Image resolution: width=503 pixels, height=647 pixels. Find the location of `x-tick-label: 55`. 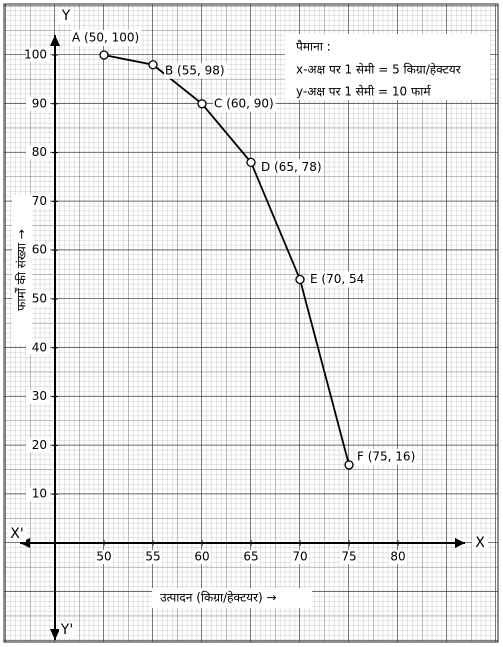

x-tick-label: 55 is located at coordinates (152, 557).